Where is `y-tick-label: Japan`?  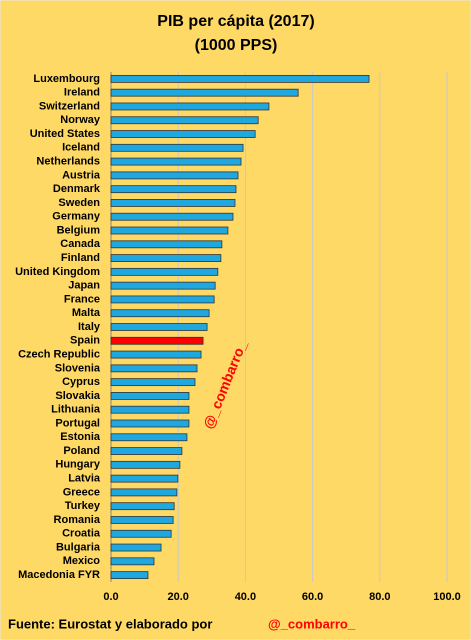
y-tick-label: Japan is located at coordinates (84, 286).